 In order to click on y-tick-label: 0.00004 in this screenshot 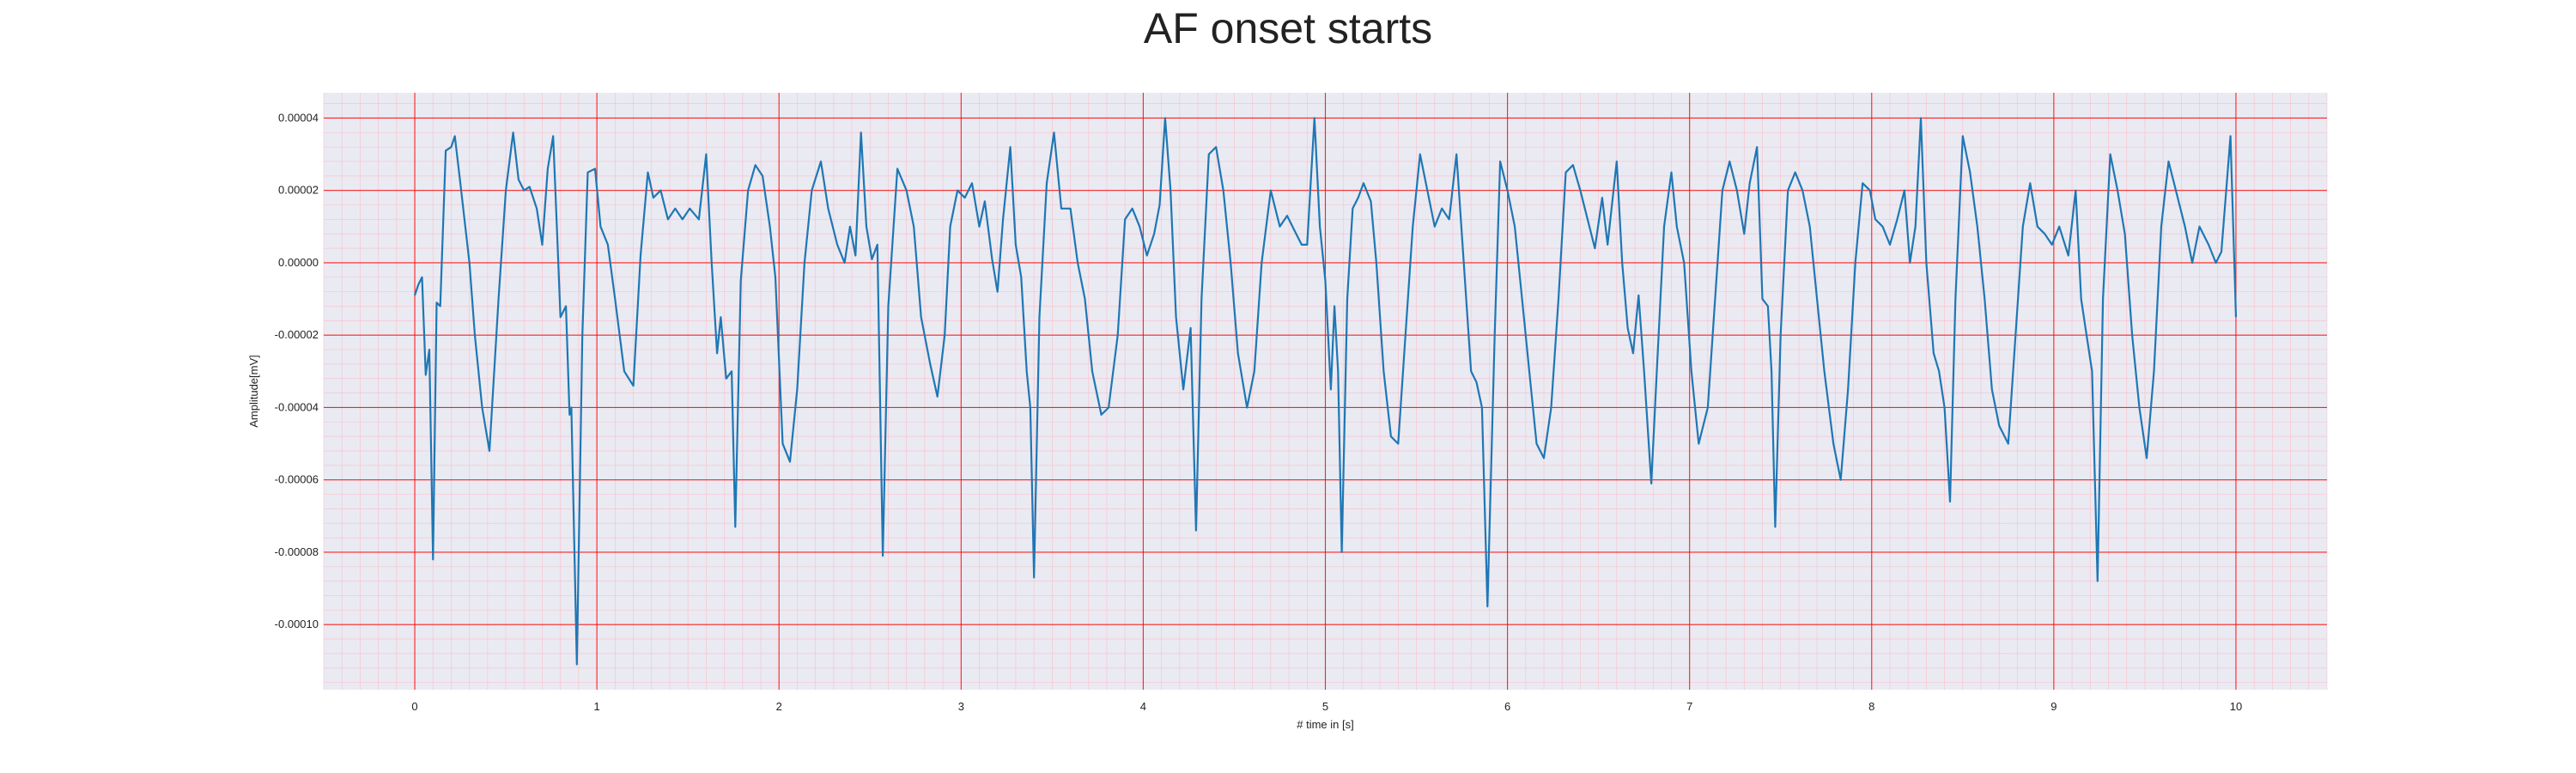, I will do `click(298, 117)`.